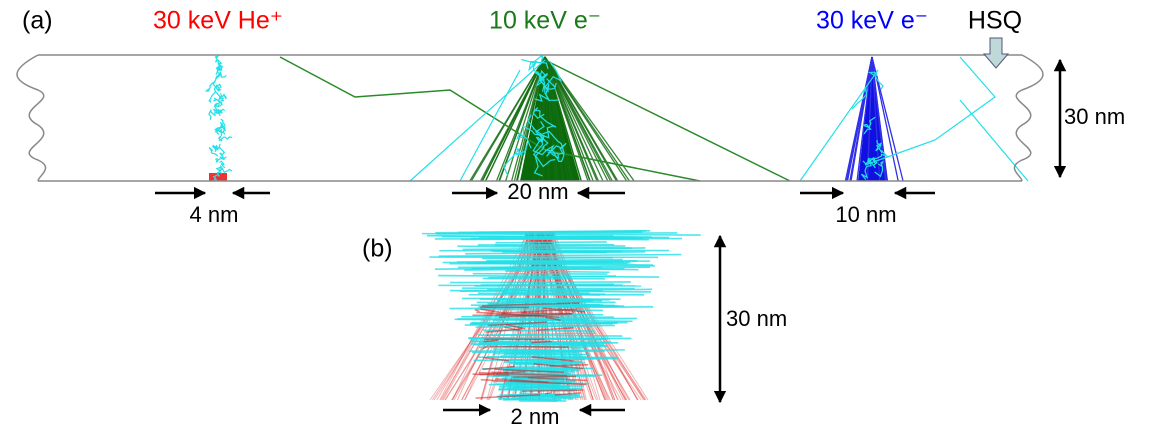 The image size is (1153, 431). Describe the element at coordinates (37, 21) in the screenshot. I see `panel-label: (a)` at that location.